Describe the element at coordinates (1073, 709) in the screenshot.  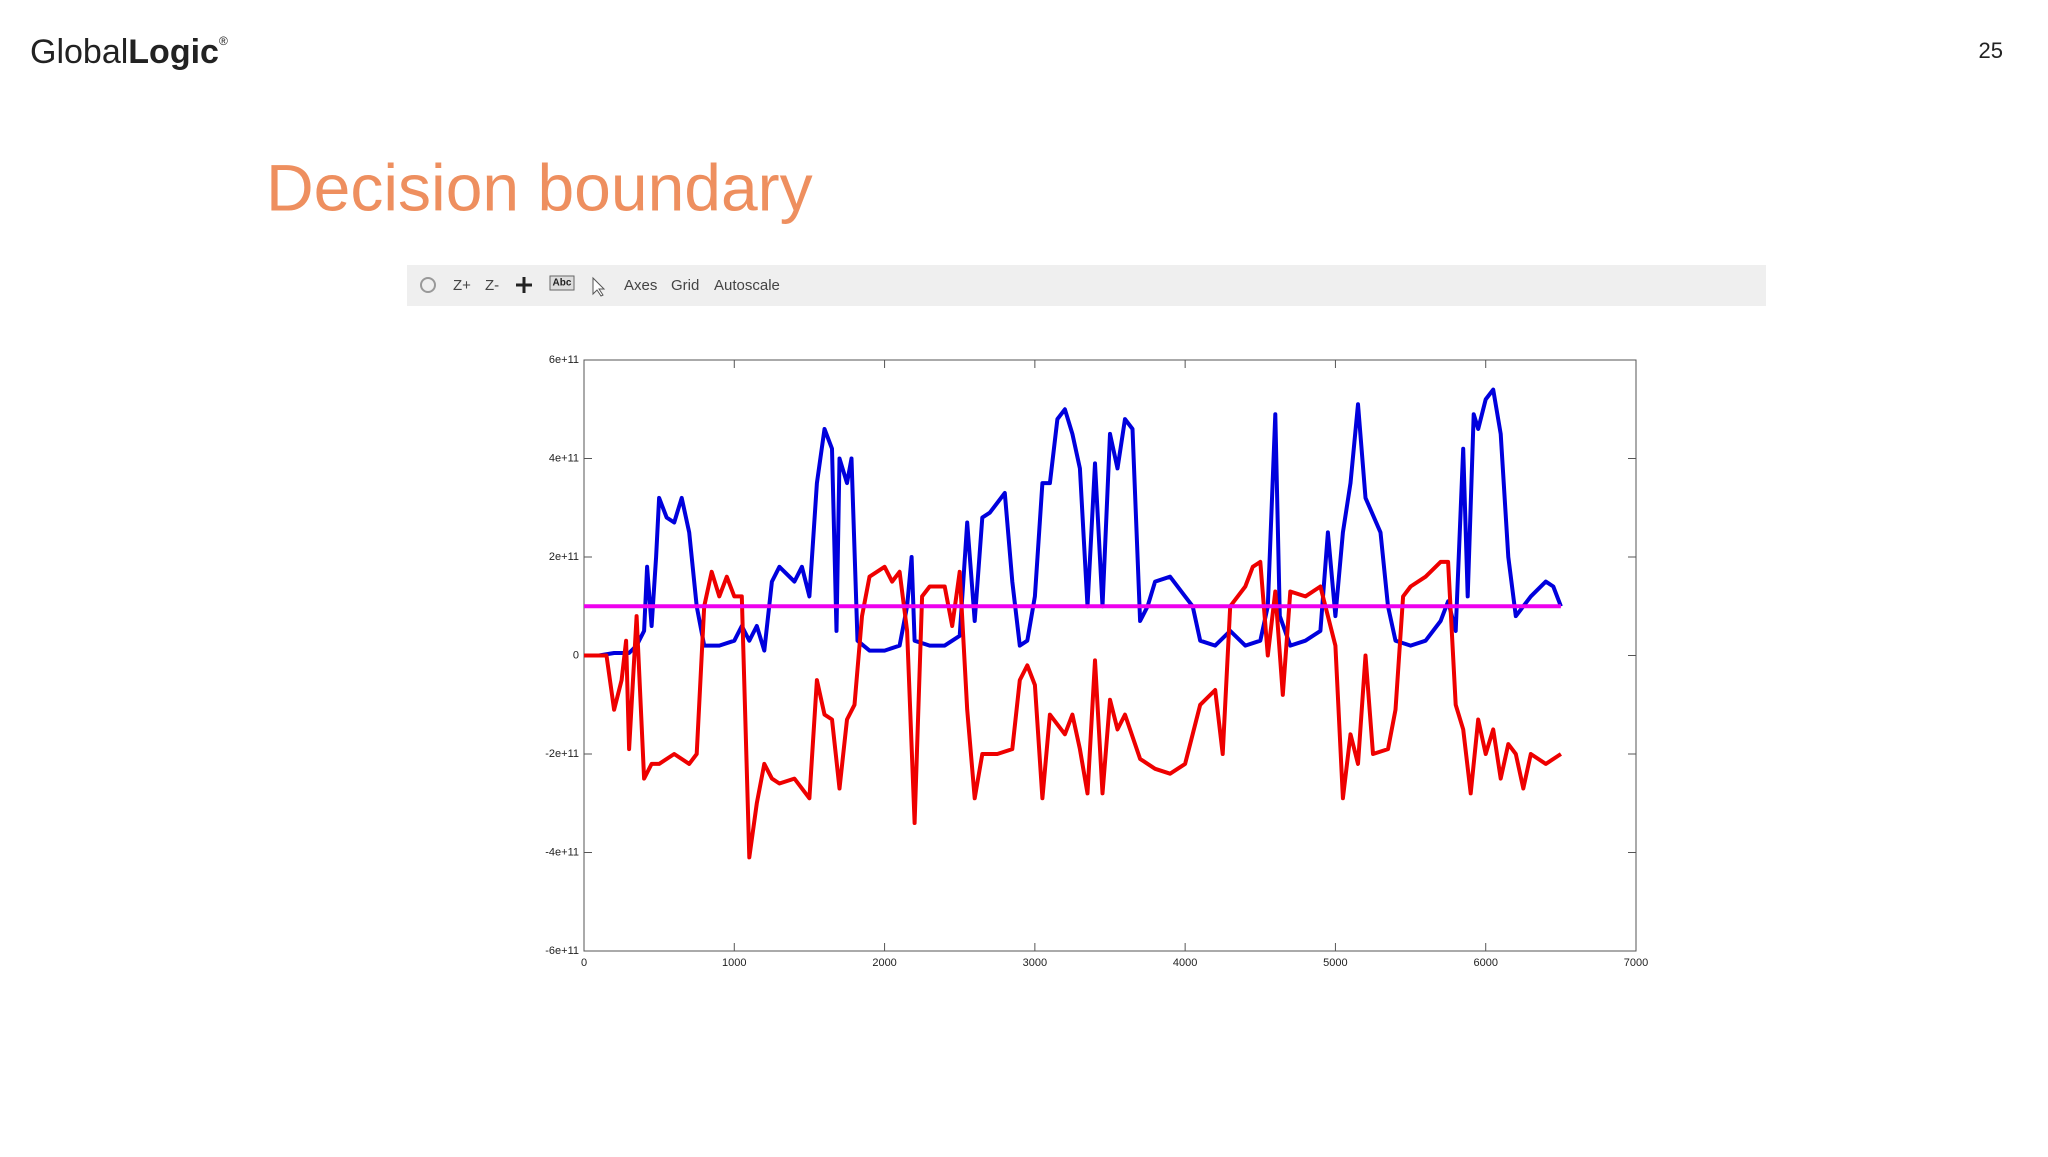
I see `series-line` at that location.